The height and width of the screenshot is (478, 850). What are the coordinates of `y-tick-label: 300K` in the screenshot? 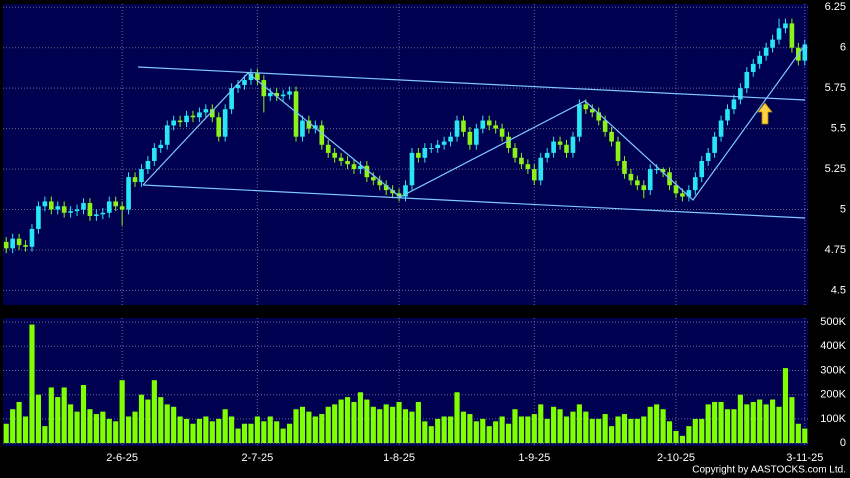 It's located at (833, 370).